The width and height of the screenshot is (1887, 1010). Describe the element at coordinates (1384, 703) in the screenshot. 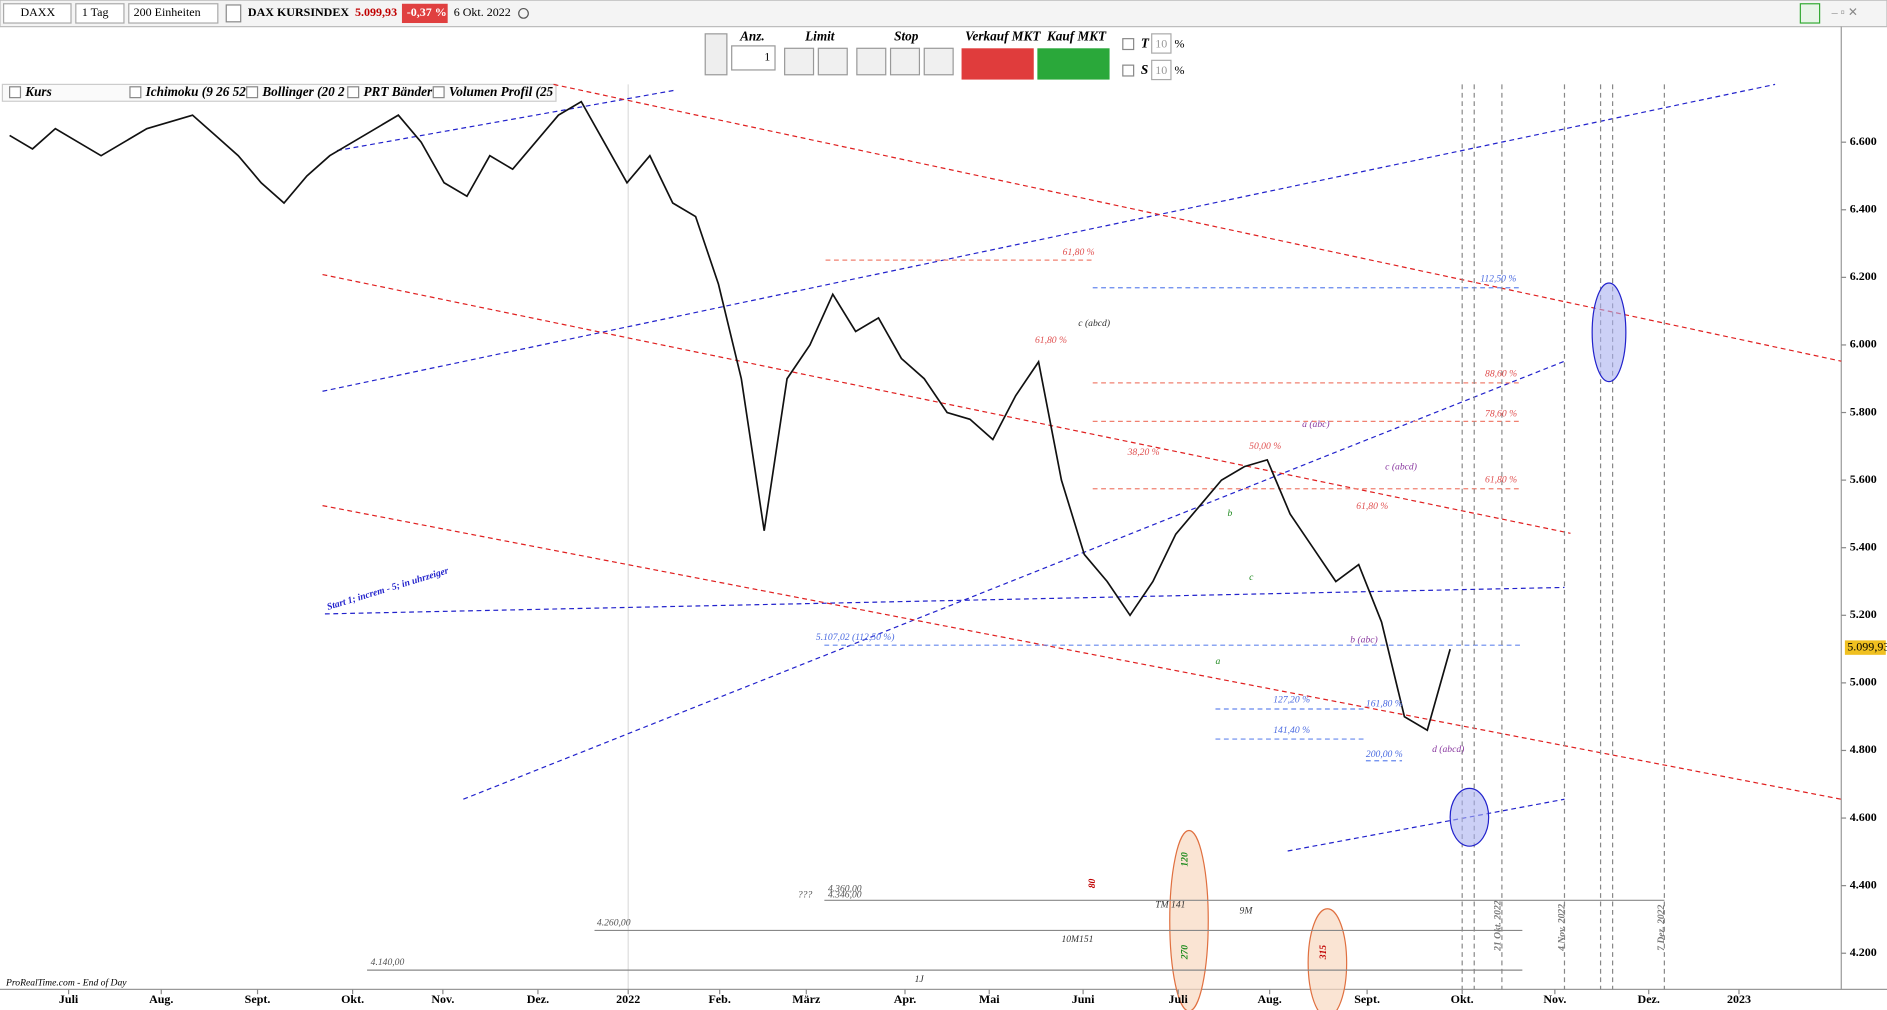

I see `annotation: 161,80 %` at that location.